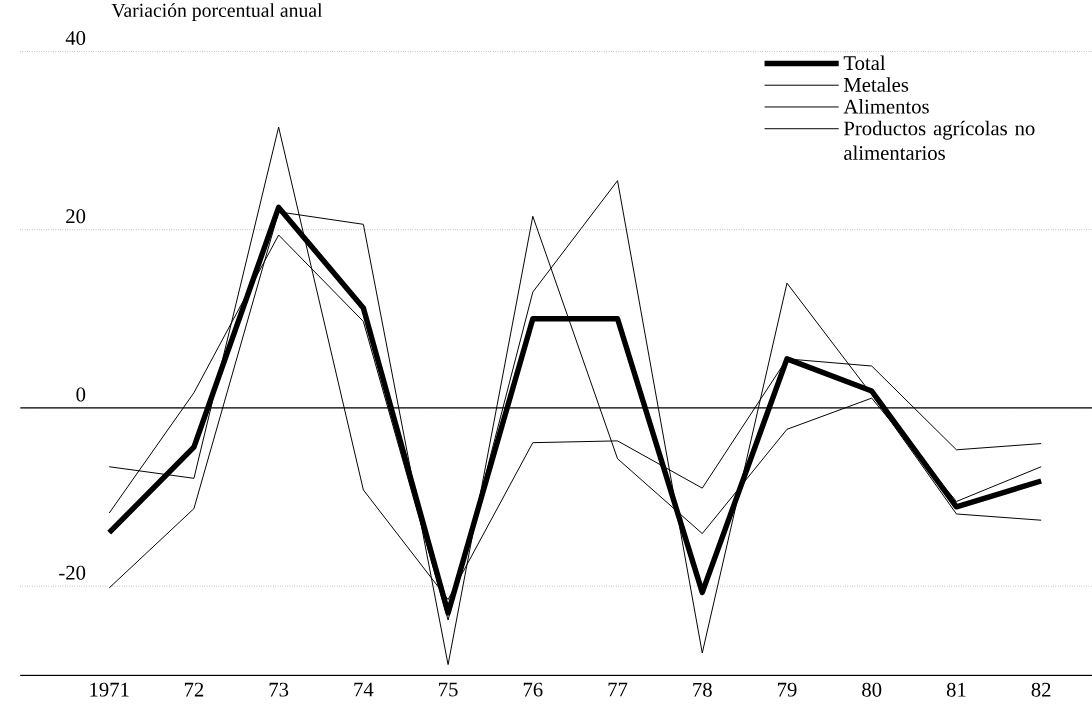  I want to click on x-tick-label: 73, so click(279, 689).